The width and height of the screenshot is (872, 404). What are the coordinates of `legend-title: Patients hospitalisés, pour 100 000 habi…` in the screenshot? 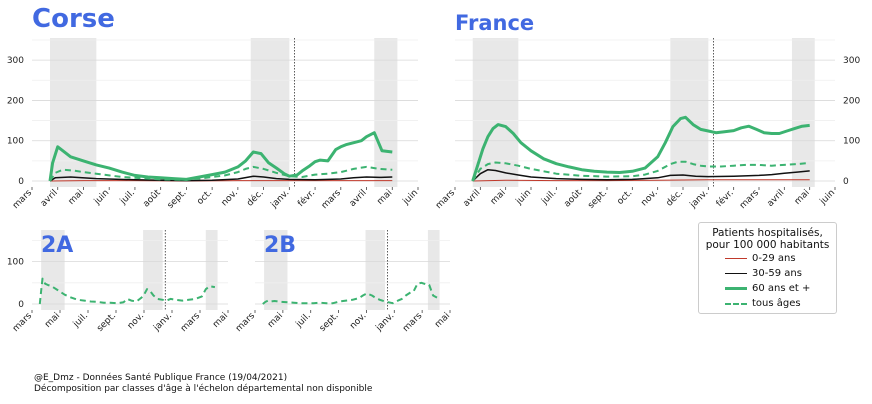 It's located at (767, 239).